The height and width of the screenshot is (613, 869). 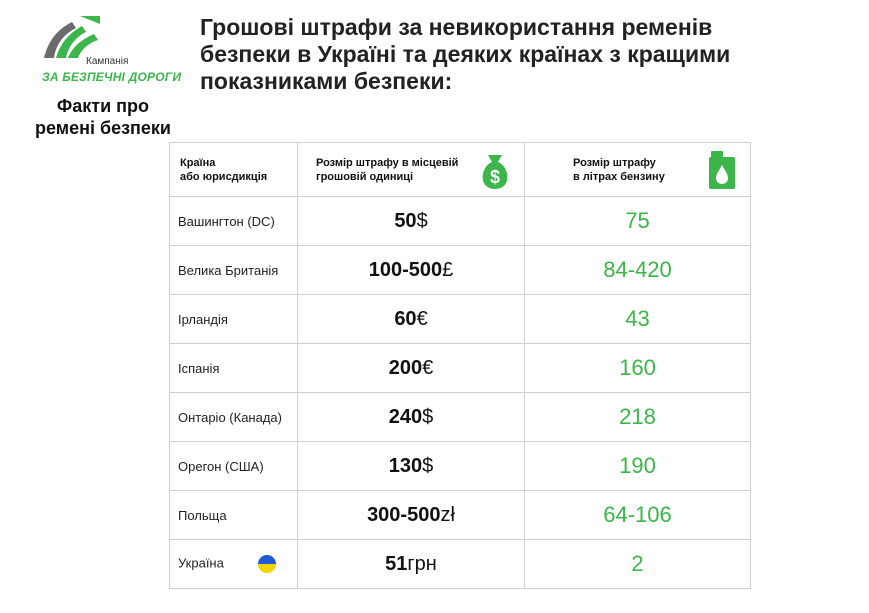 I want to click on table-row: Орегон (США) 130$ 190, so click(x=460, y=466).